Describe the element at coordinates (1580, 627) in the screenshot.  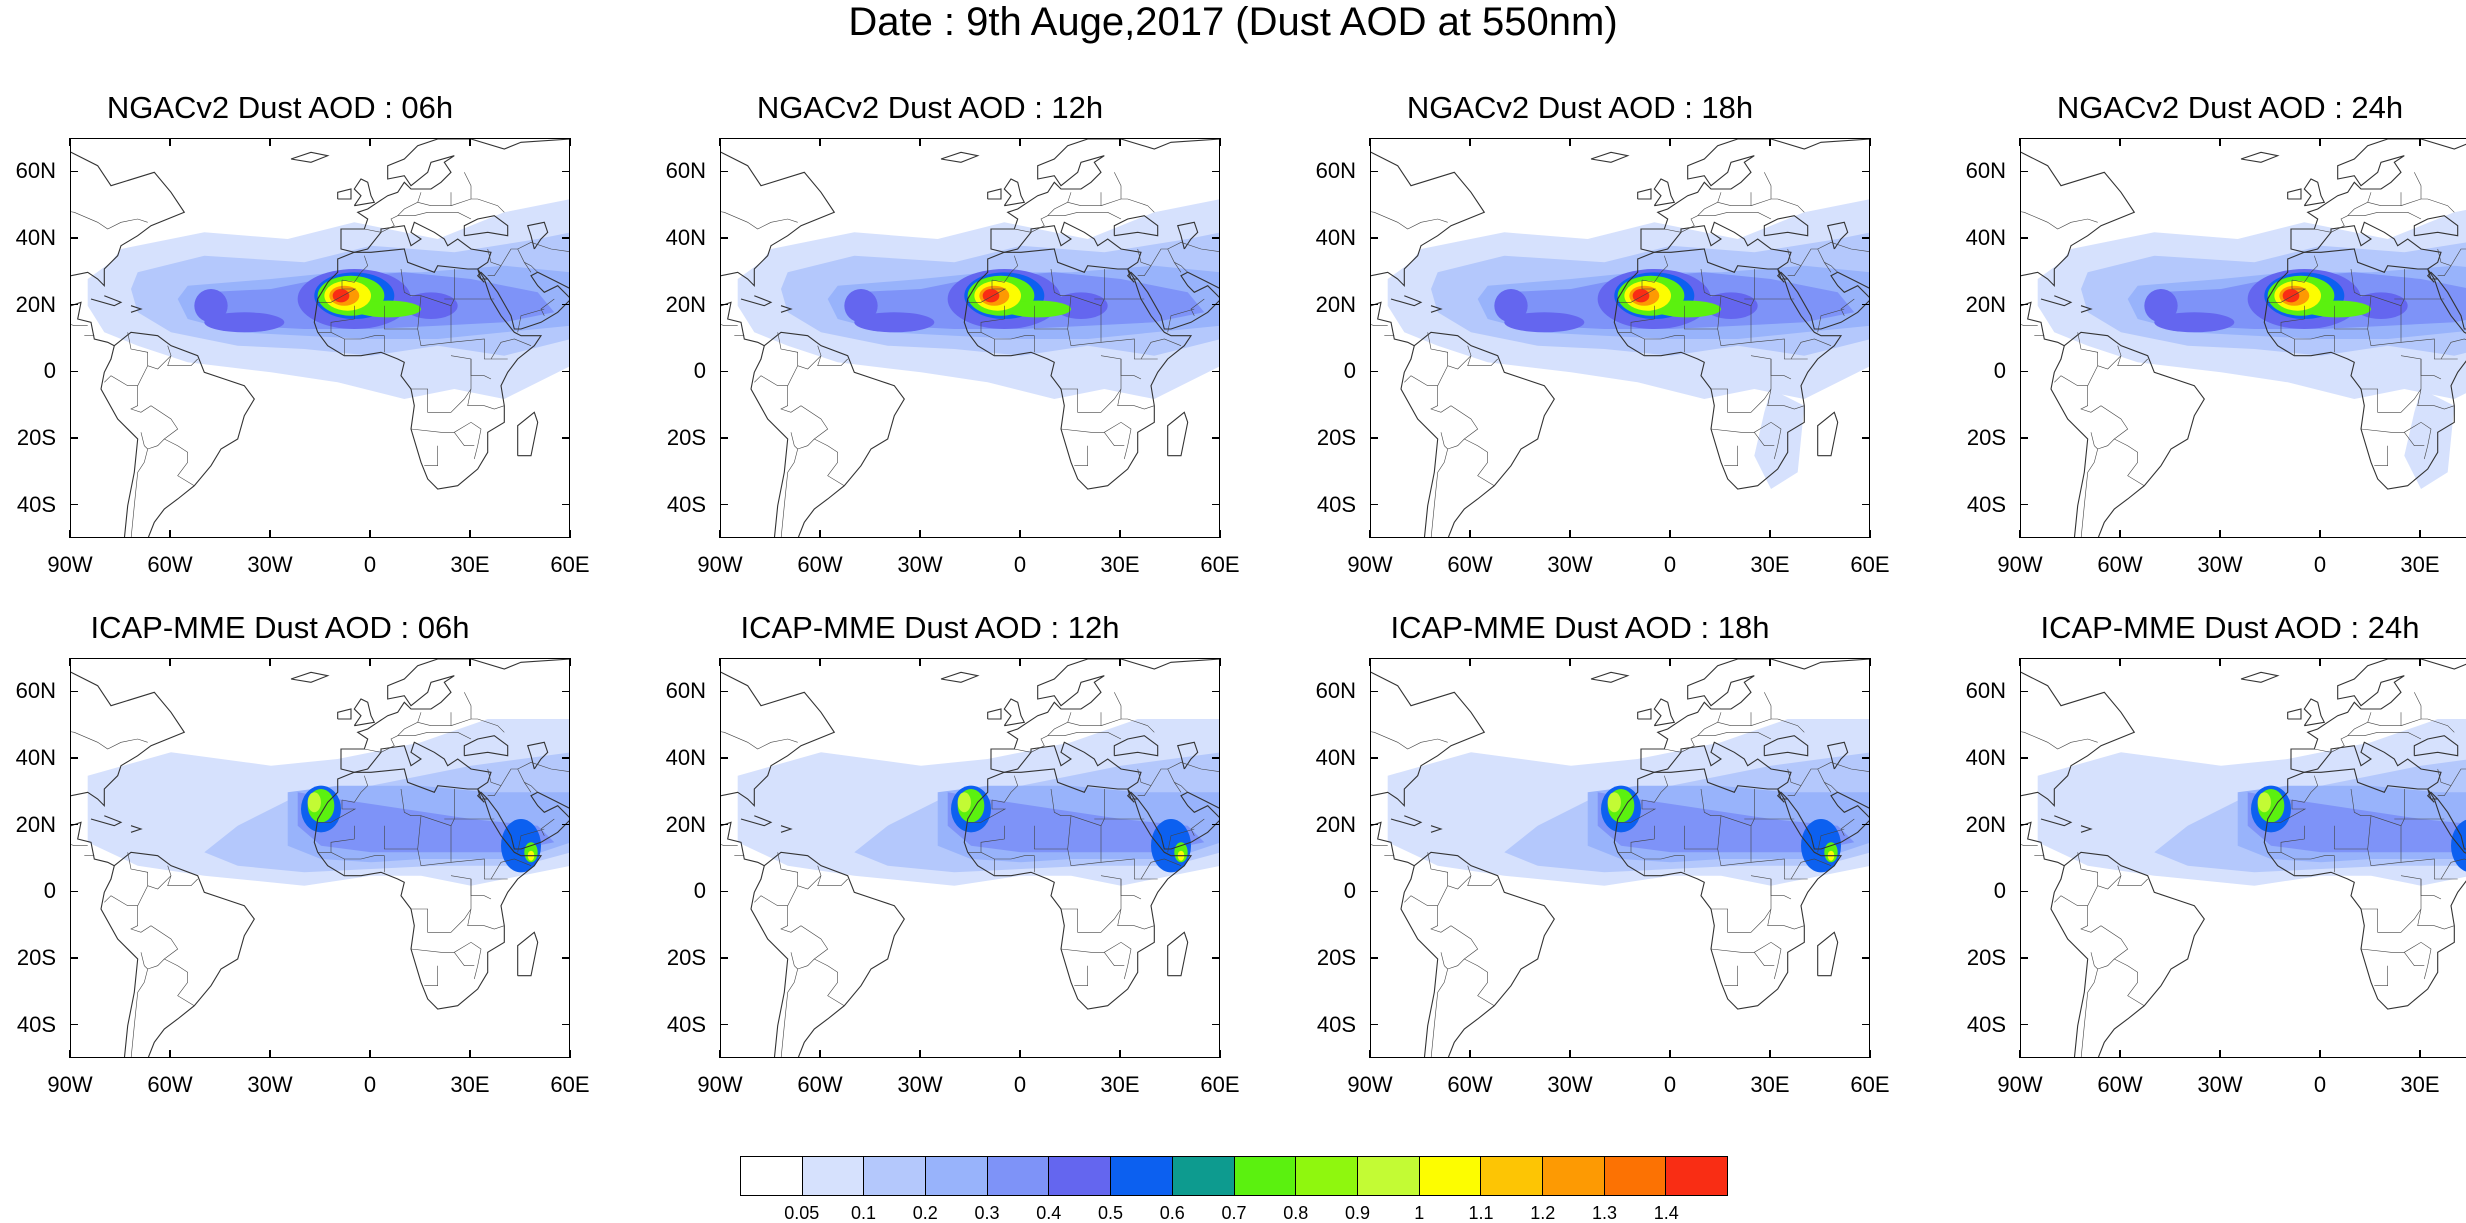
I see `panel-title: ICAP-MME Dust AOD : 18h` at that location.